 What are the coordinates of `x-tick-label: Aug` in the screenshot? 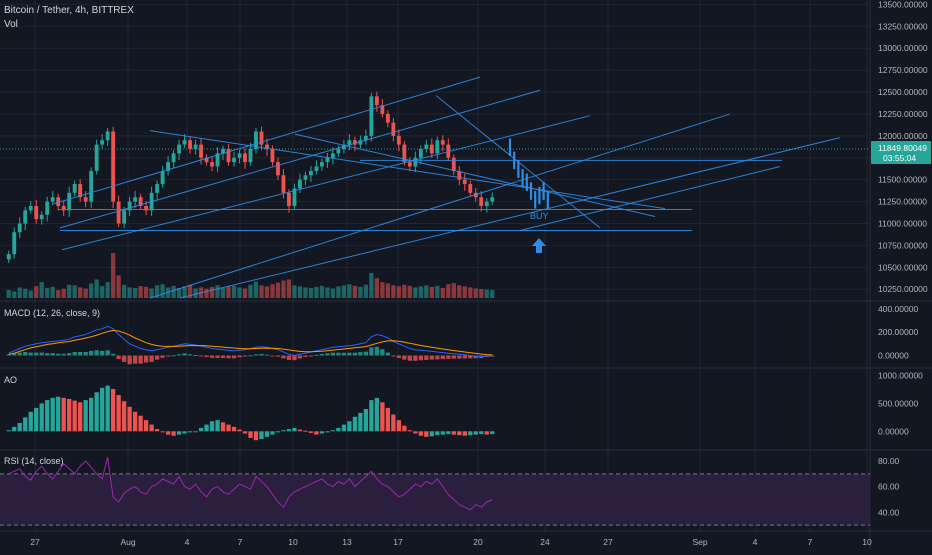 It's located at (127, 542).